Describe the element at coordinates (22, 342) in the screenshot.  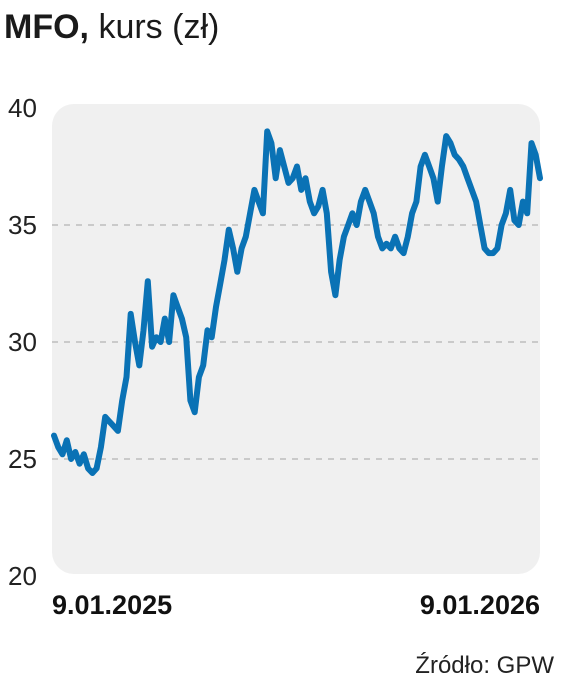
I see `y-tick-label: 30` at that location.